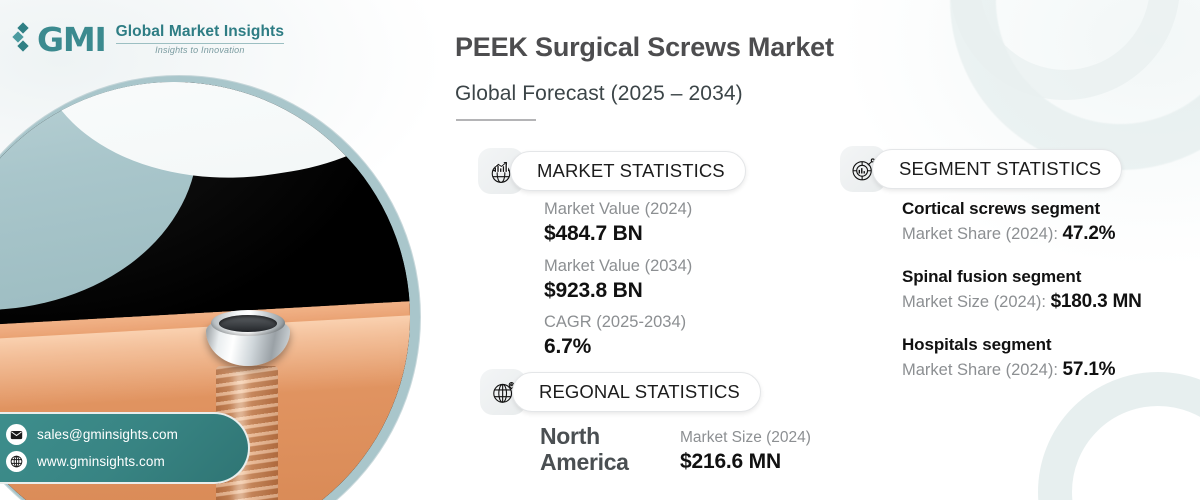  Describe the element at coordinates (108, 434) in the screenshot. I see `contact-email: sales@gminsights.com` at that location.